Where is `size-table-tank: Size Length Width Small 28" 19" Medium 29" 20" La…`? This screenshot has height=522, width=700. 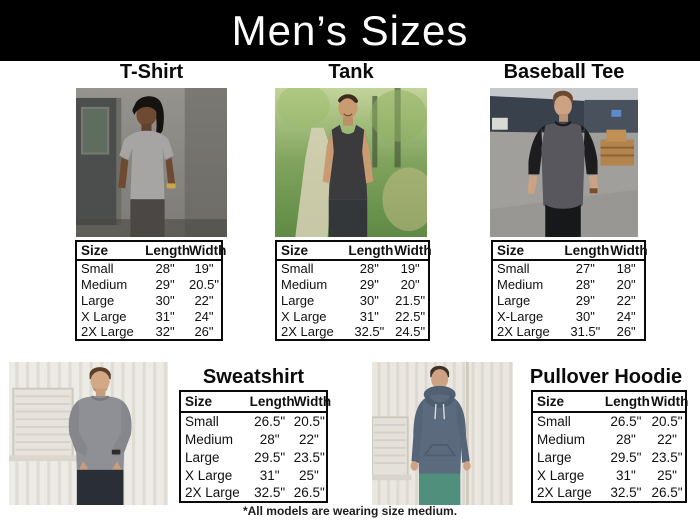 size-table-tank: Size Length Width Small 28" 19" Medium 29" 20" La… is located at coordinates (353, 290).